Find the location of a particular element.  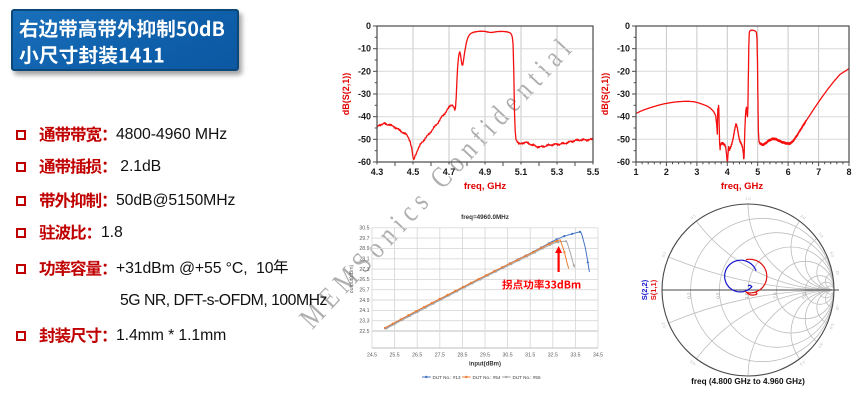

svg-text: 2 is located at coordinates (666, 172).